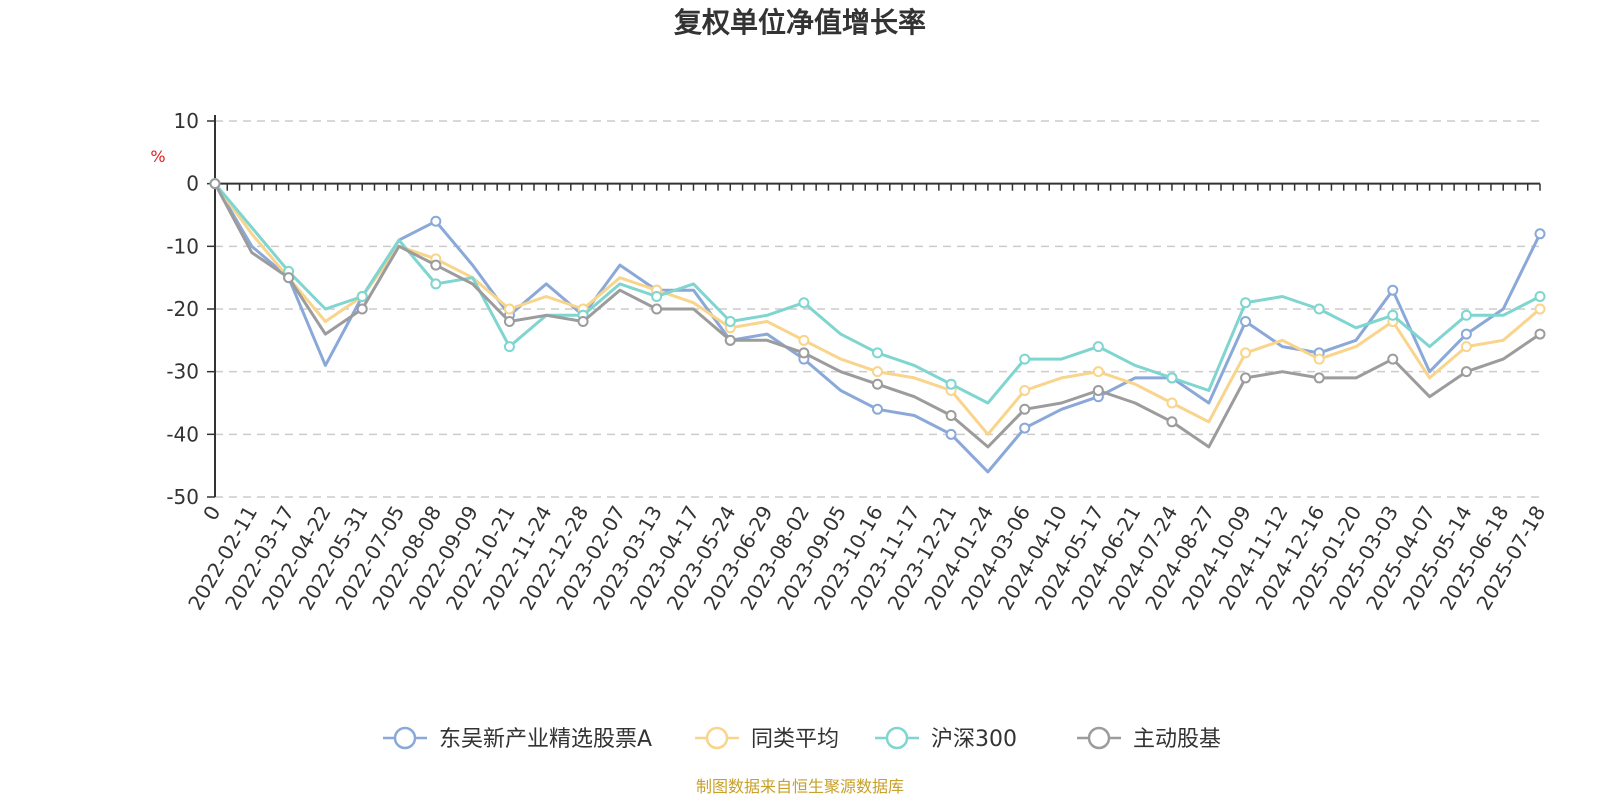 The width and height of the screenshot is (1600, 800). I want to click on legend-label: 东吴新产业精选股票A, so click(545, 739).